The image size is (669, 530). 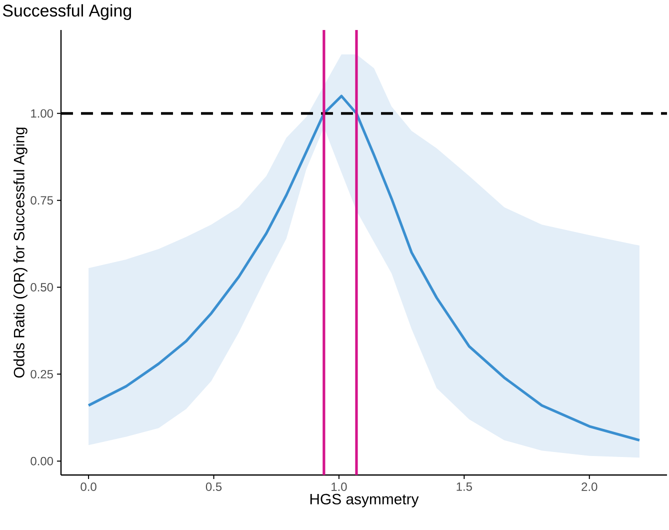 I want to click on x-tick-label: 1.5, so click(x=464, y=486).